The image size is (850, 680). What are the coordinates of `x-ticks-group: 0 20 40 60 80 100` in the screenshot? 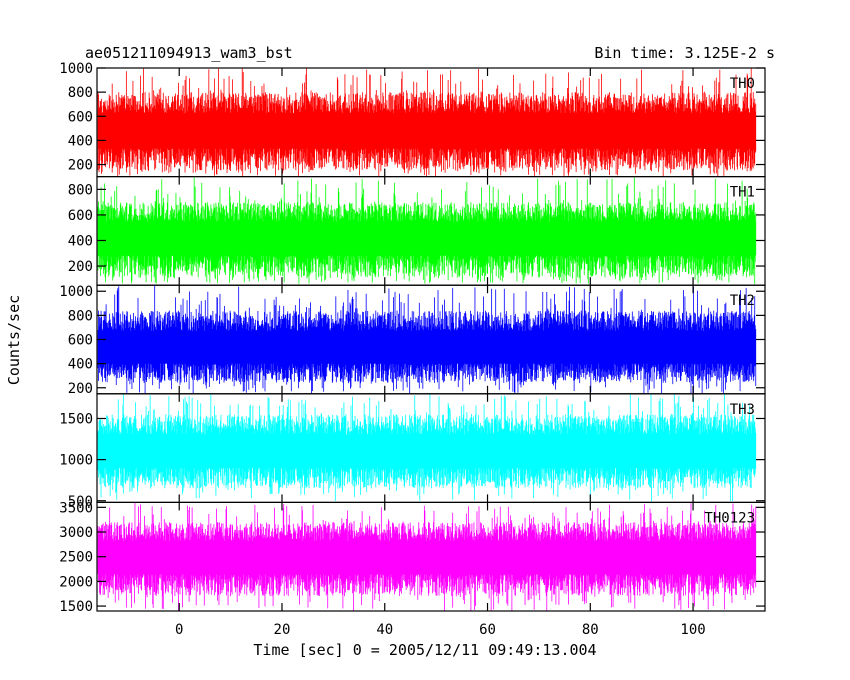 It's located at (440, 630).